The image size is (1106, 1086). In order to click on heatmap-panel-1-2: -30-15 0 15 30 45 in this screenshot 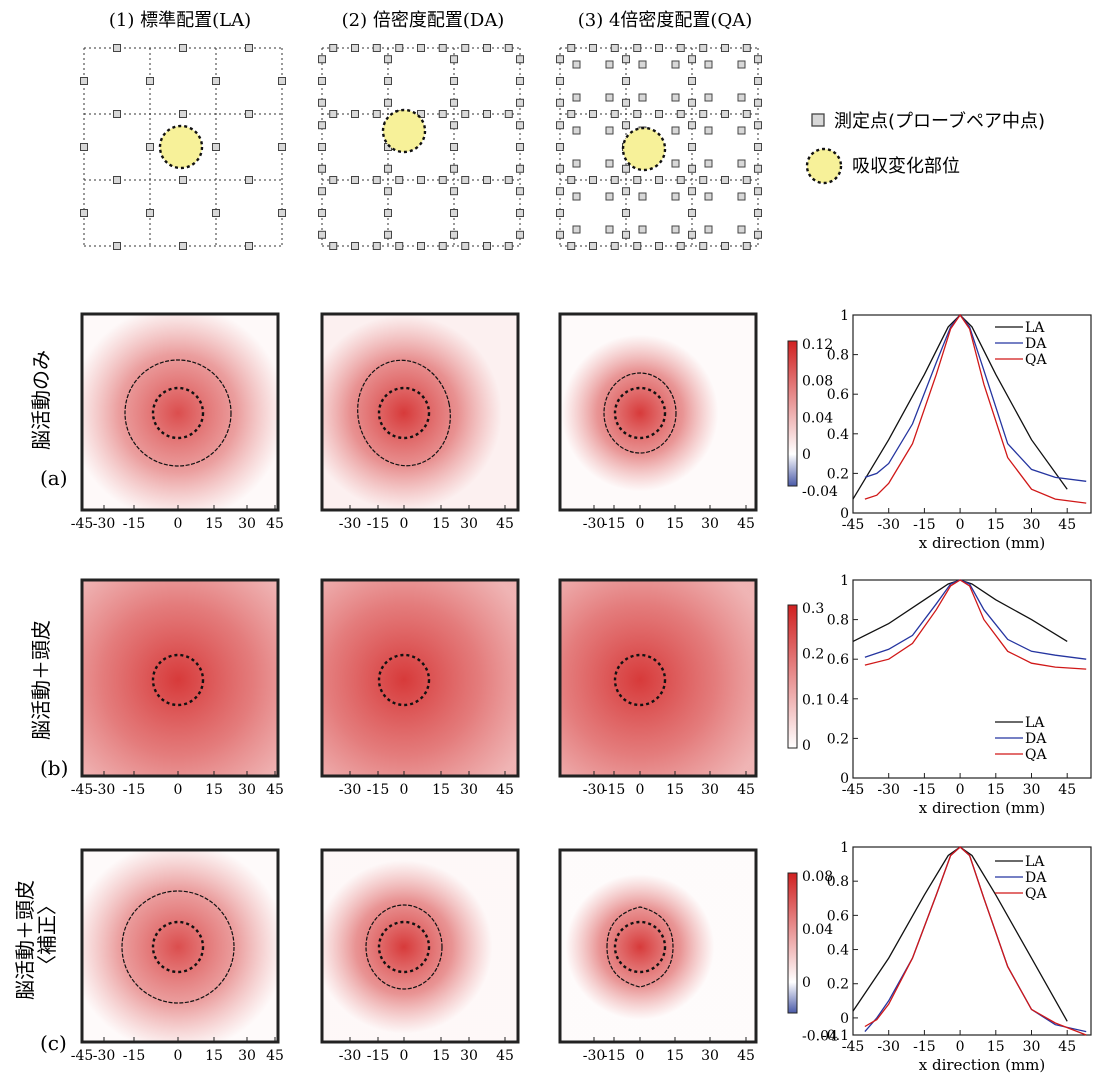, I will do `click(658, 688)`.